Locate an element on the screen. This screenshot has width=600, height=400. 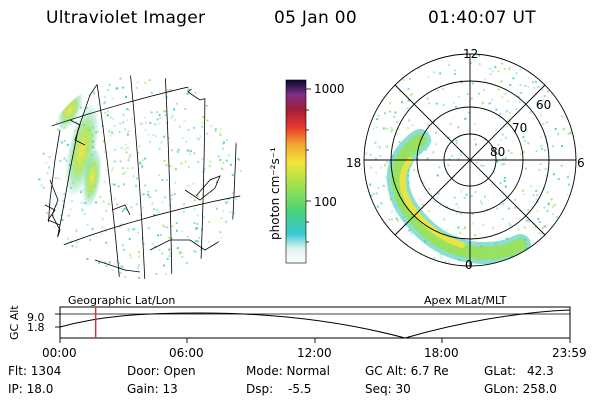
alt-axis-label: GC Alt is located at coordinates (14, 322).